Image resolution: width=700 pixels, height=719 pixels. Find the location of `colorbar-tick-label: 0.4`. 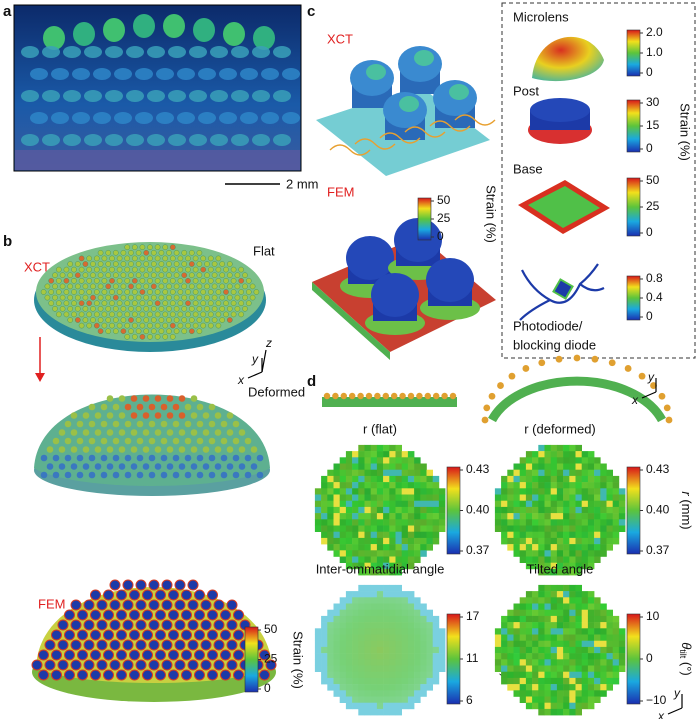

colorbar-tick-label: 0.4 is located at coordinates (654, 297).